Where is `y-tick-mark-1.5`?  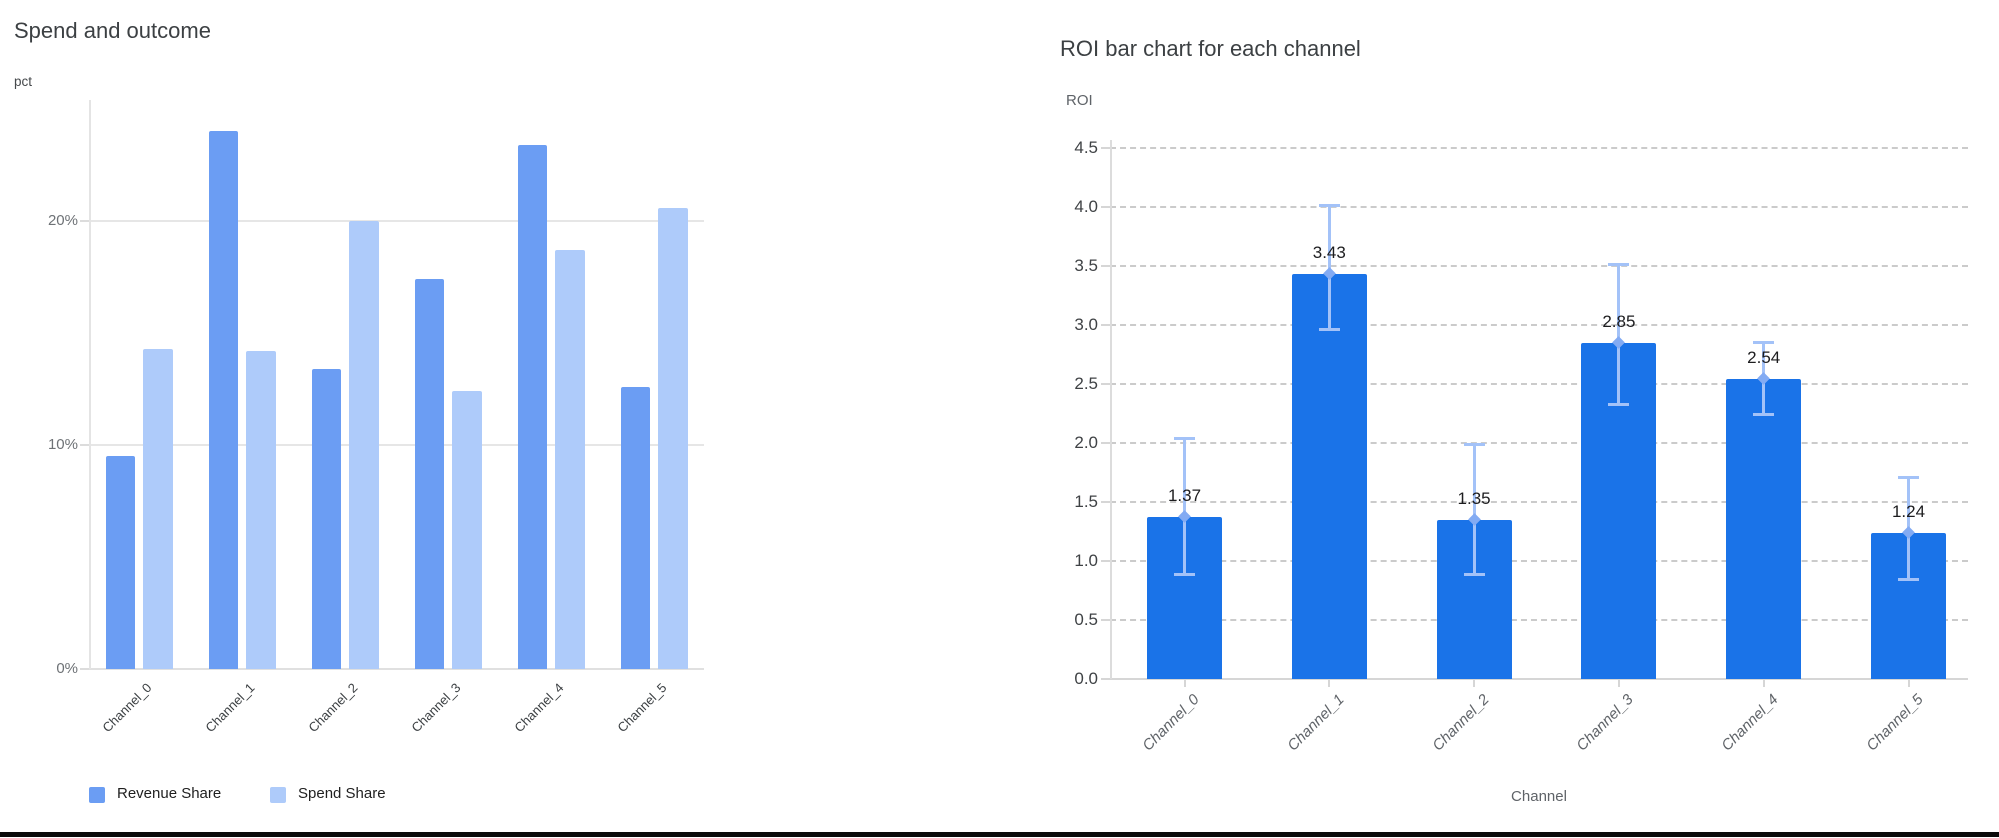 y-tick-mark-1.5 is located at coordinates (1105, 502).